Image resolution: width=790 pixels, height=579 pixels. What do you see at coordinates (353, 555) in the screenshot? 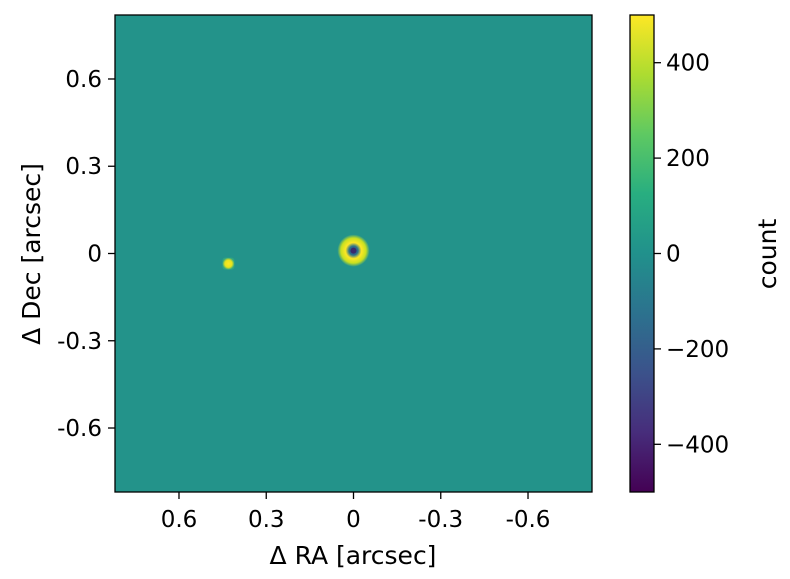
I see `x-axis-label: Δ RA [arcsec]` at bounding box center [353, 555].